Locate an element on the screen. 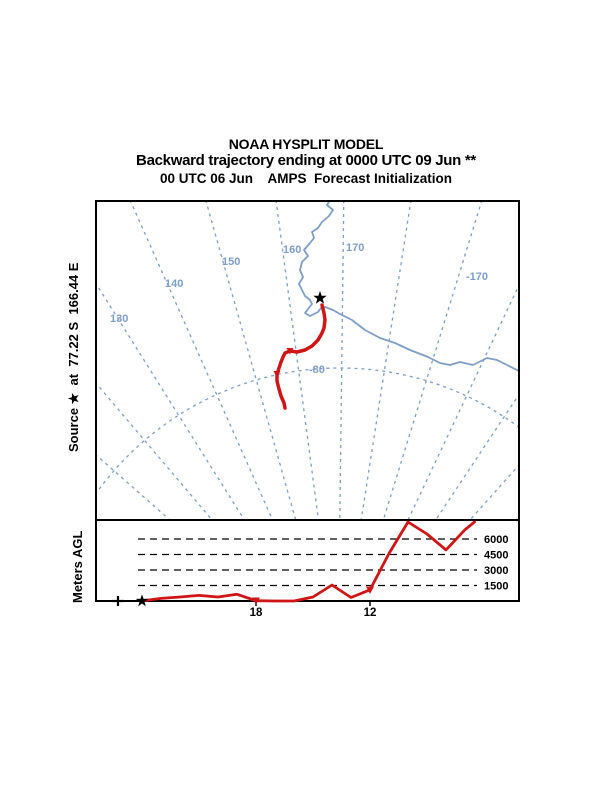  height-gridline-label: 4500 is located at coordinates (496, 556).